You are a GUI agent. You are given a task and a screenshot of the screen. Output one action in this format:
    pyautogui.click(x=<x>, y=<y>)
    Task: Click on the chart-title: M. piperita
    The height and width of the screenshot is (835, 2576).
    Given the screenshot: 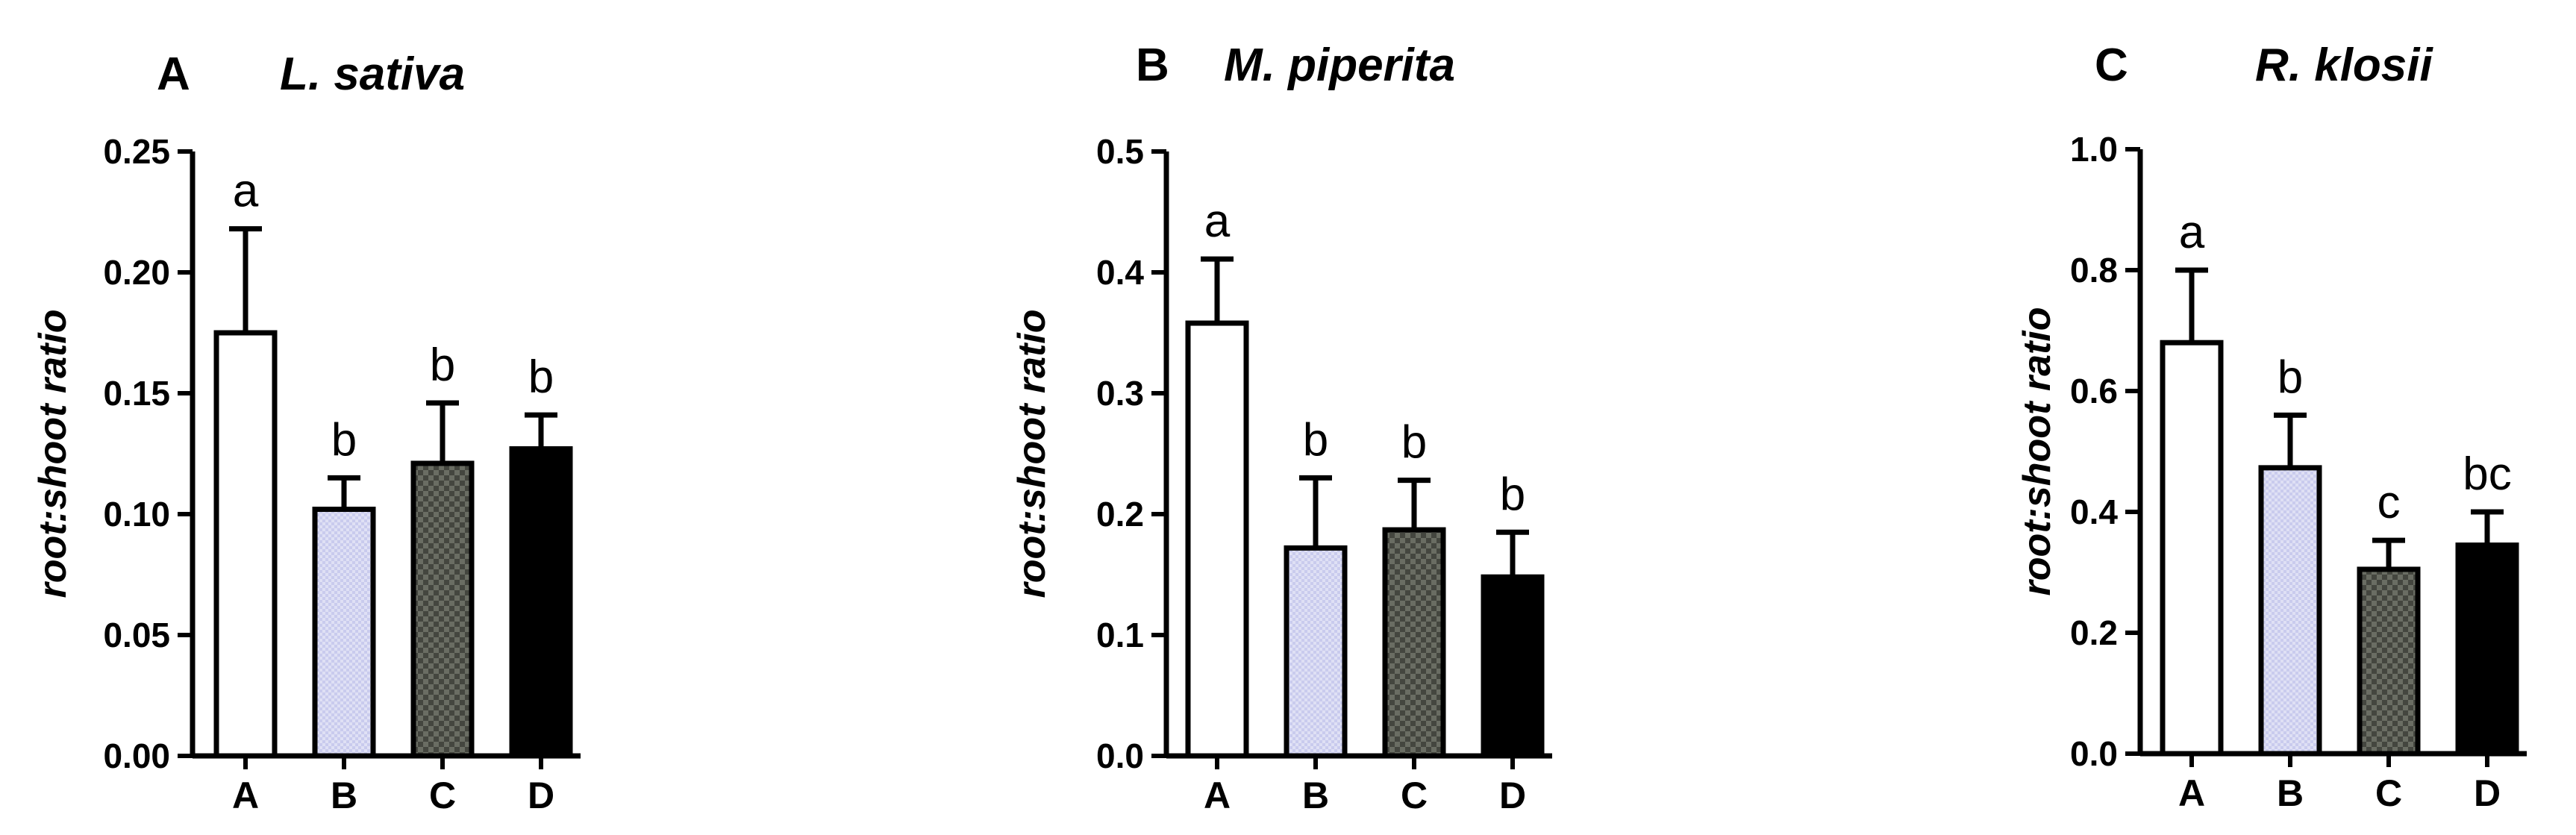 What is the action you would take?
    pyautogui.click(x=1339, y=65)
    